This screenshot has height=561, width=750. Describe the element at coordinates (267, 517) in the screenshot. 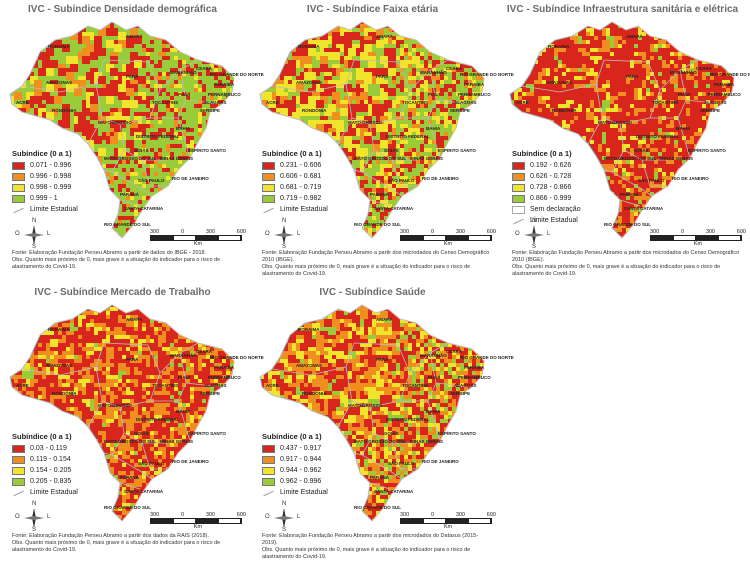

I see `compass-letter-o: O` at that location.